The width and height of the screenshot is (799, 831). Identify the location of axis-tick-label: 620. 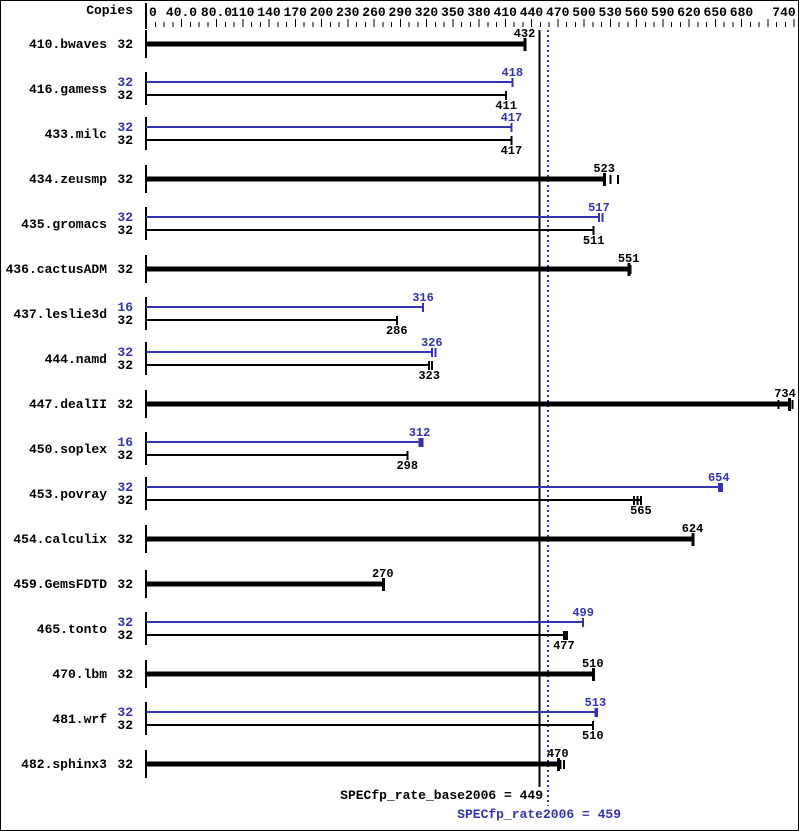
(689, 12).